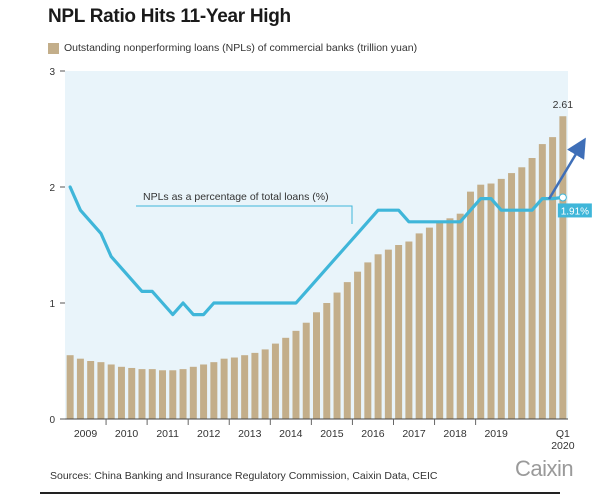 This screenshot has height=501, width=592. I want to click on x-tick-label: 2015, so click(332, 434).